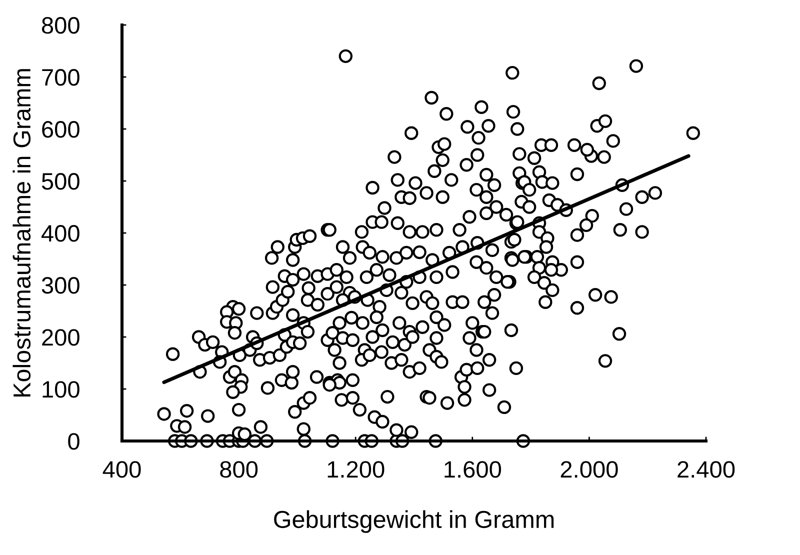  What do you see at coordinates (61, 181) in the screenshot?
I see `y-tick-label: 500` at bounding box center [61, 181].